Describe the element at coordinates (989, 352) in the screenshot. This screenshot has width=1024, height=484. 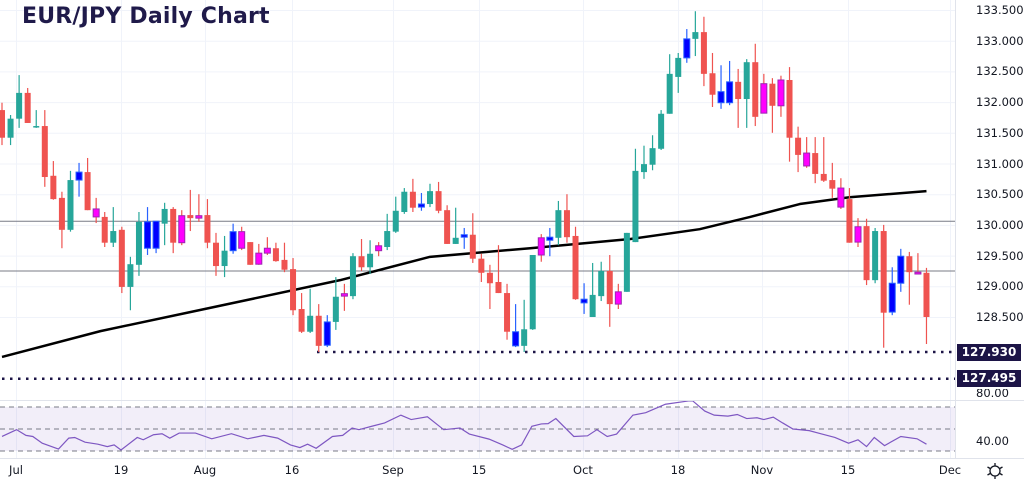
I see `price-badge-127930: 127.930` at that location.